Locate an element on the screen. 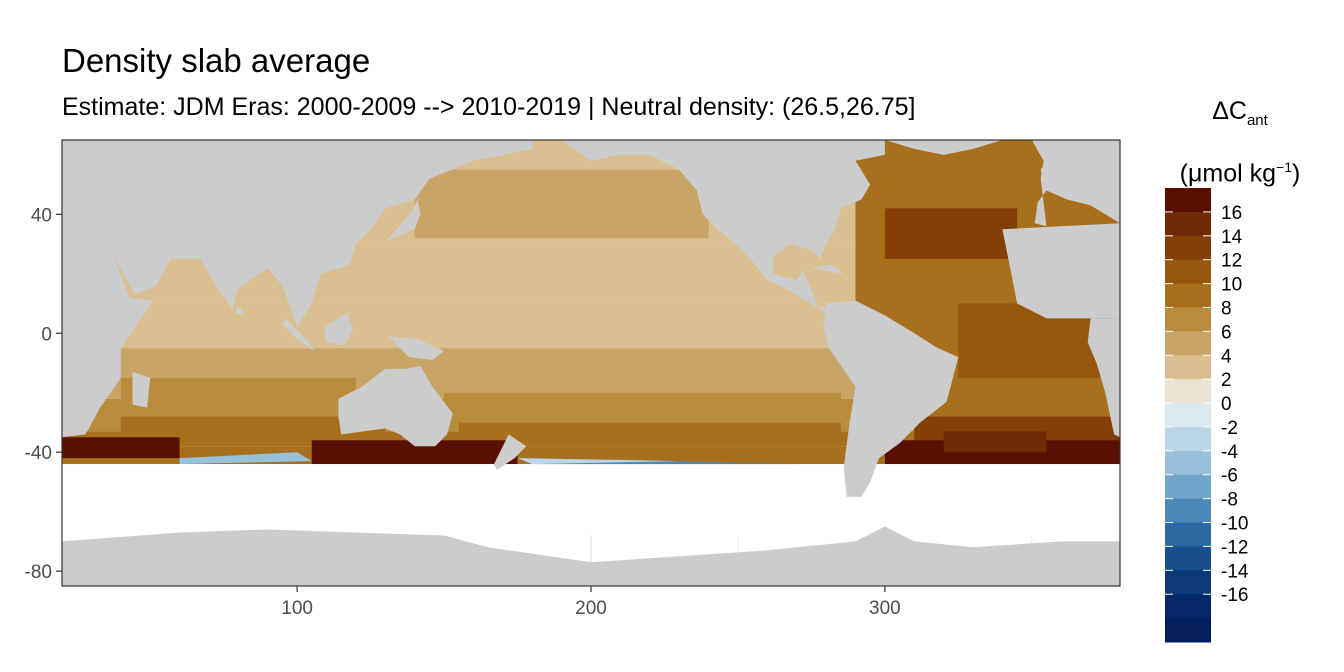 This screenshot has height=672, width=1344. land-new-guinea is located at coordinates (416, 348).